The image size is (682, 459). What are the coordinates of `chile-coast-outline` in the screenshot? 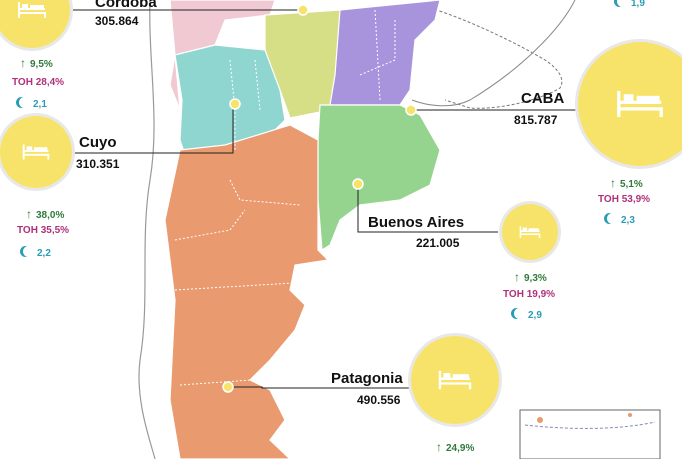 It's located at (147, 229).